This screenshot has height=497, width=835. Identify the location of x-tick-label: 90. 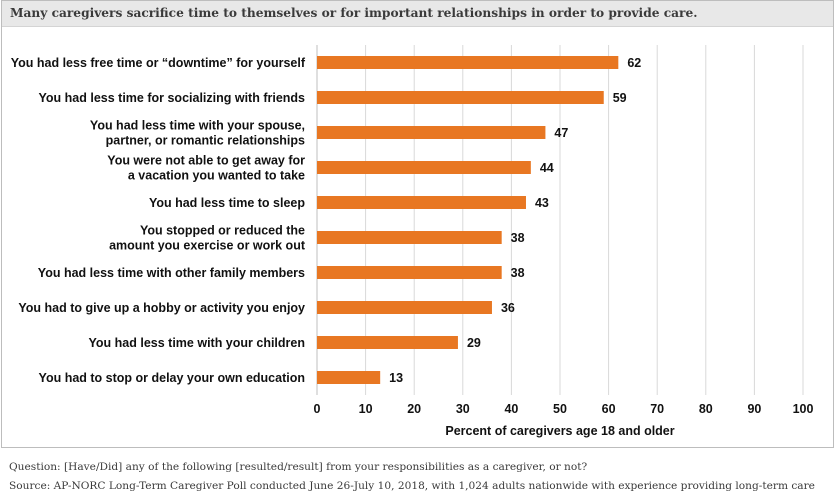
(754, 409).